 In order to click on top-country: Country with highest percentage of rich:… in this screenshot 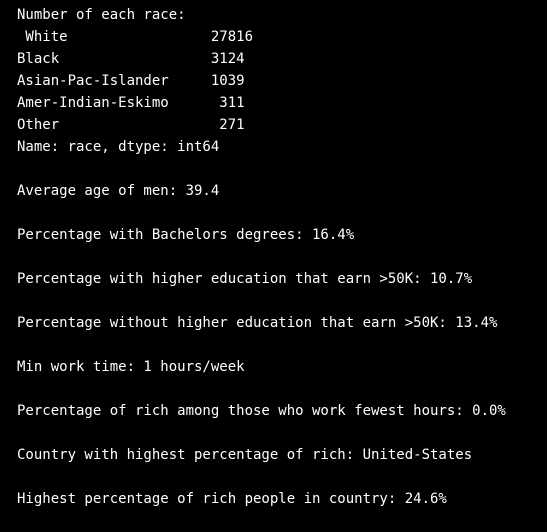, I will do `click(245, 455)`.